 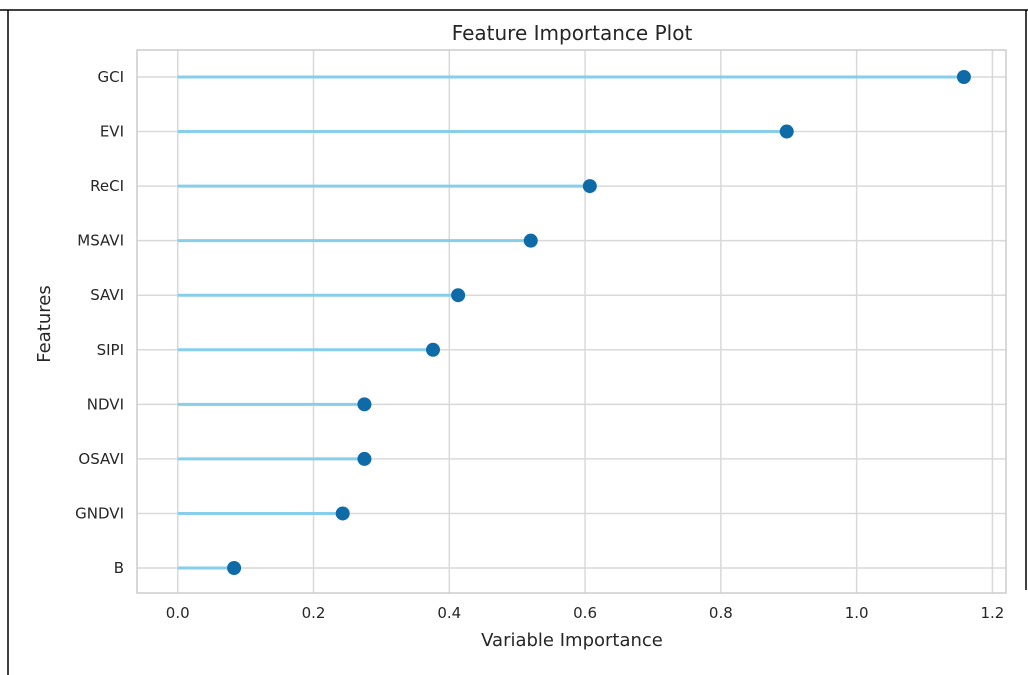 What do you see at coordinates (572, 640) in the screenshot?
I see `x-axis-label: Variable Importance` at bounding box center [572, 640].